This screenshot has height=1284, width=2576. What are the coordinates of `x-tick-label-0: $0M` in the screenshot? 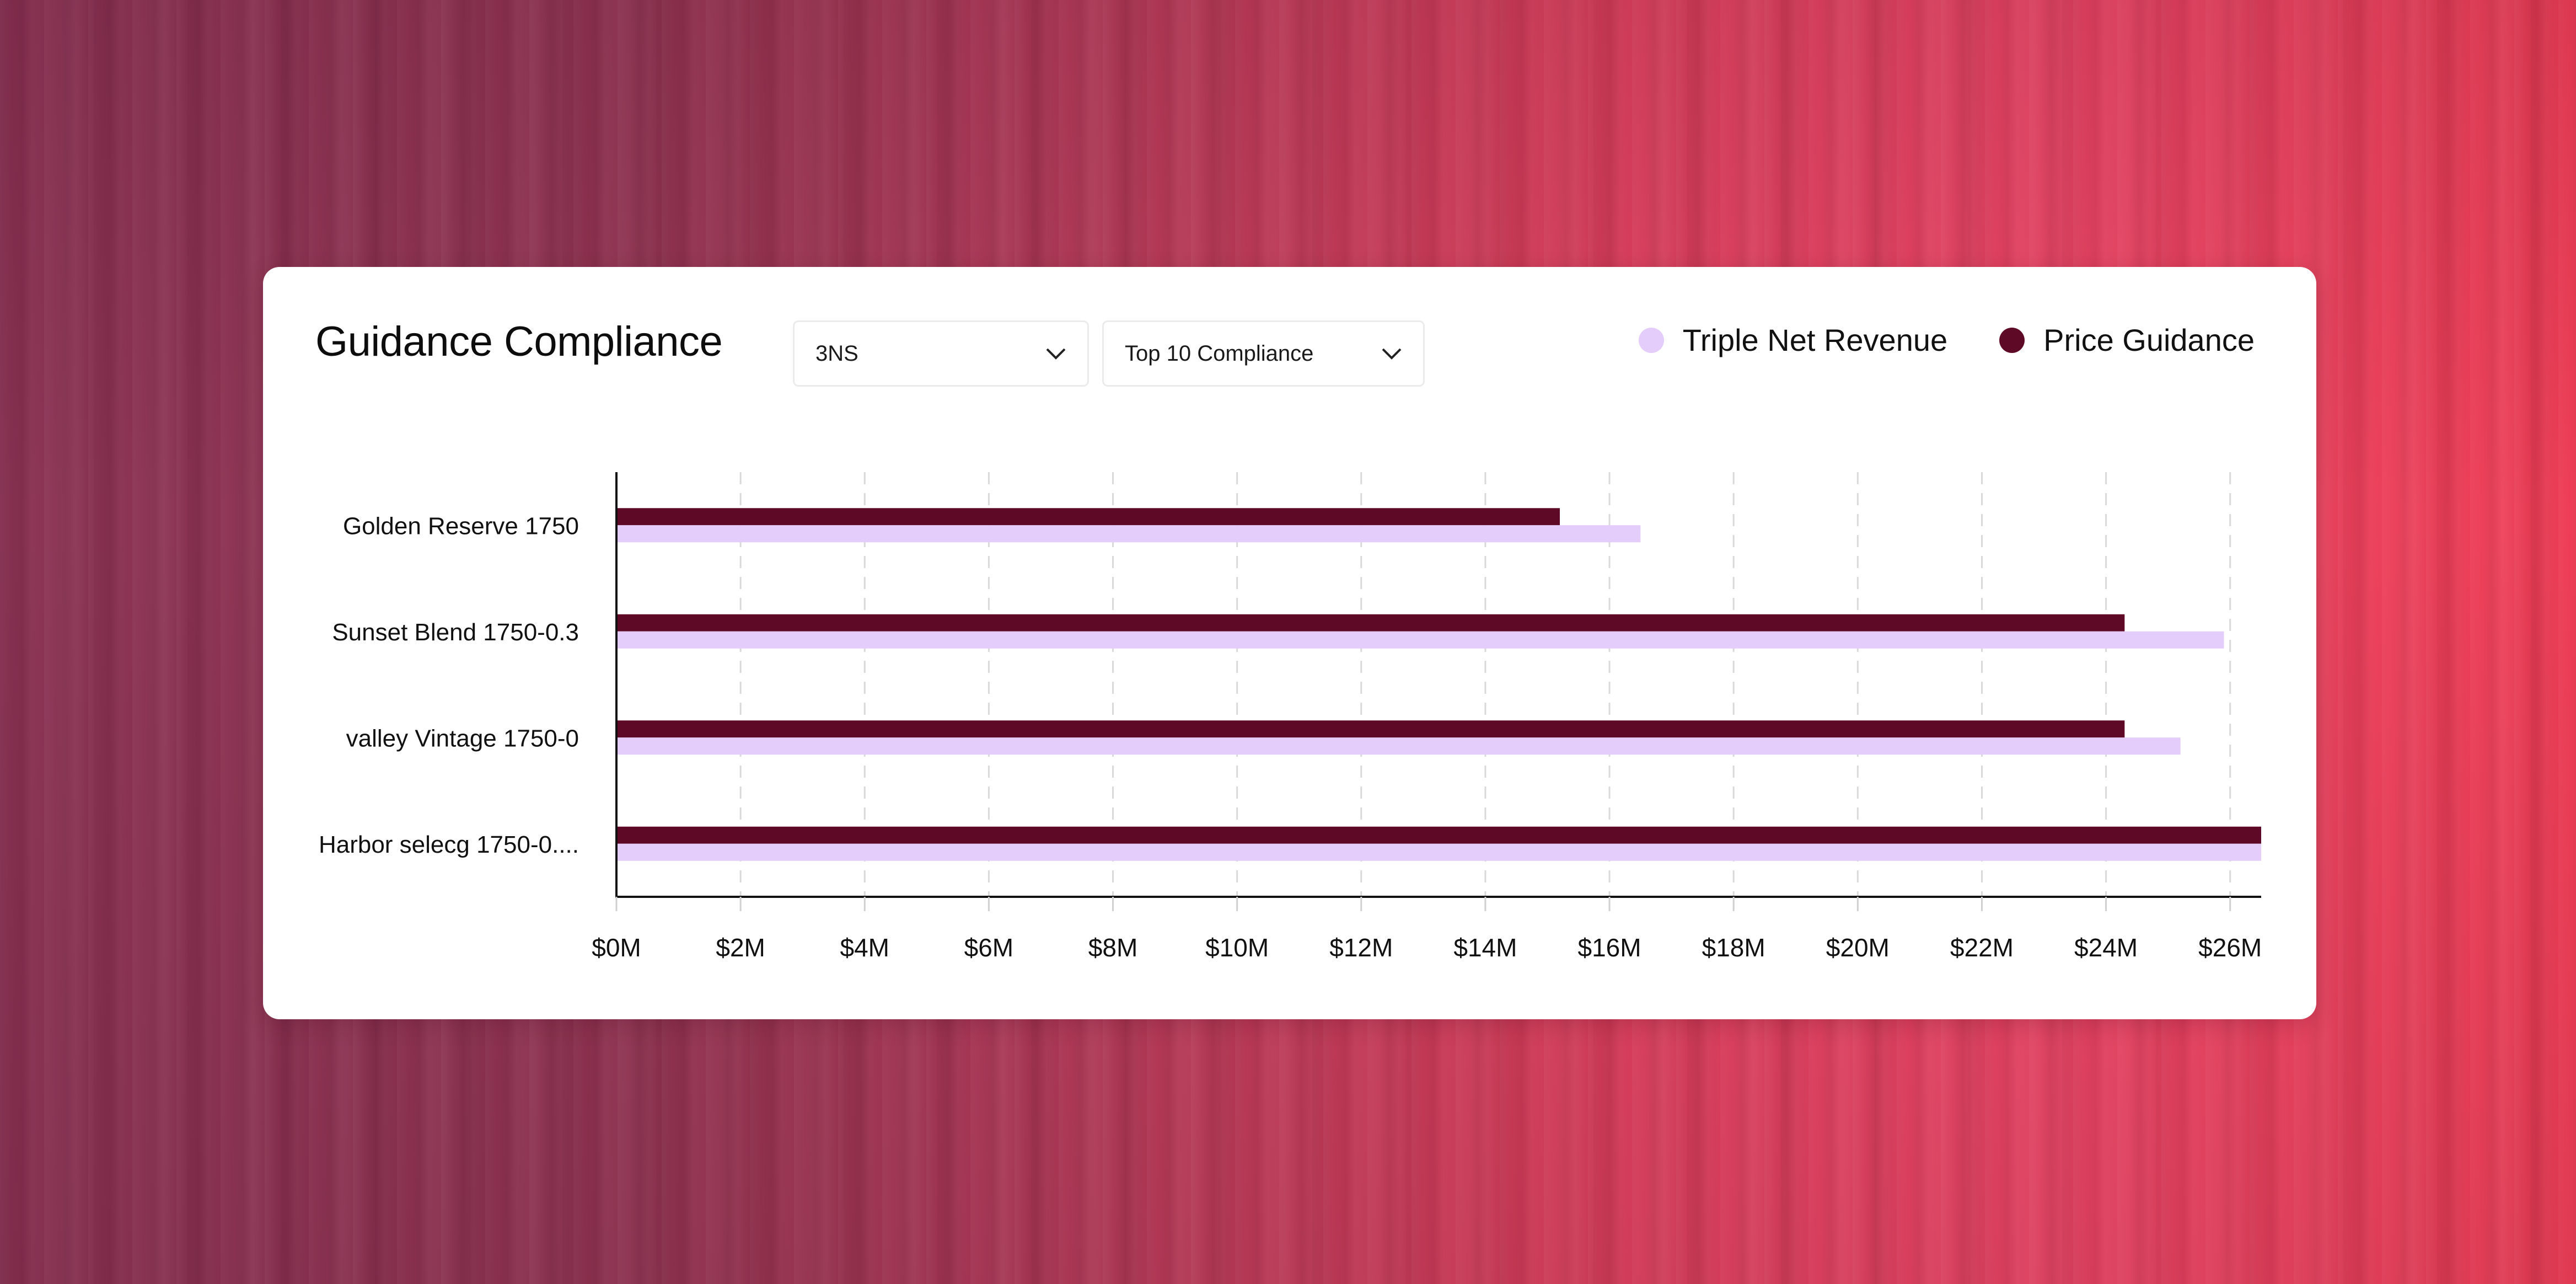 It's located at (616, 947).